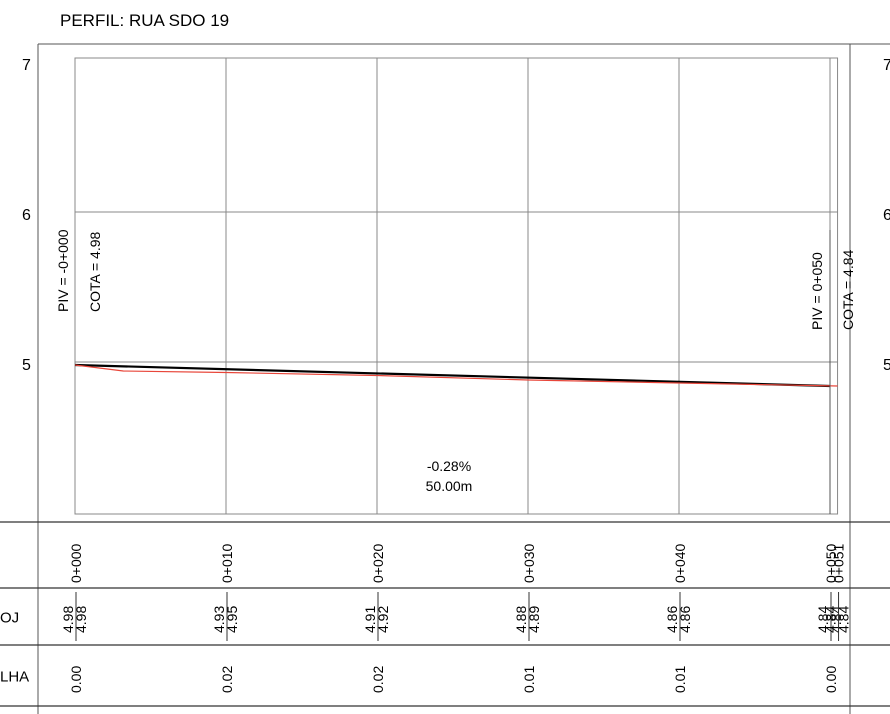 This screenshot has width=890, height=714. Describe the element at coordinates (831, 563) in the screenshot. I see `station-label: 0+050` at that location.